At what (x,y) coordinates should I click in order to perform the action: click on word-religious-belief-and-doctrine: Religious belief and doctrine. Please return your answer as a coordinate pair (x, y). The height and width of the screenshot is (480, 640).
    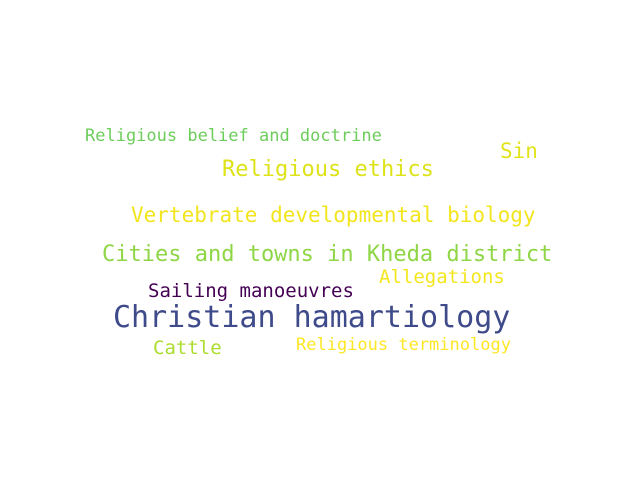
    Looking at the image, I should click on (233, 136).